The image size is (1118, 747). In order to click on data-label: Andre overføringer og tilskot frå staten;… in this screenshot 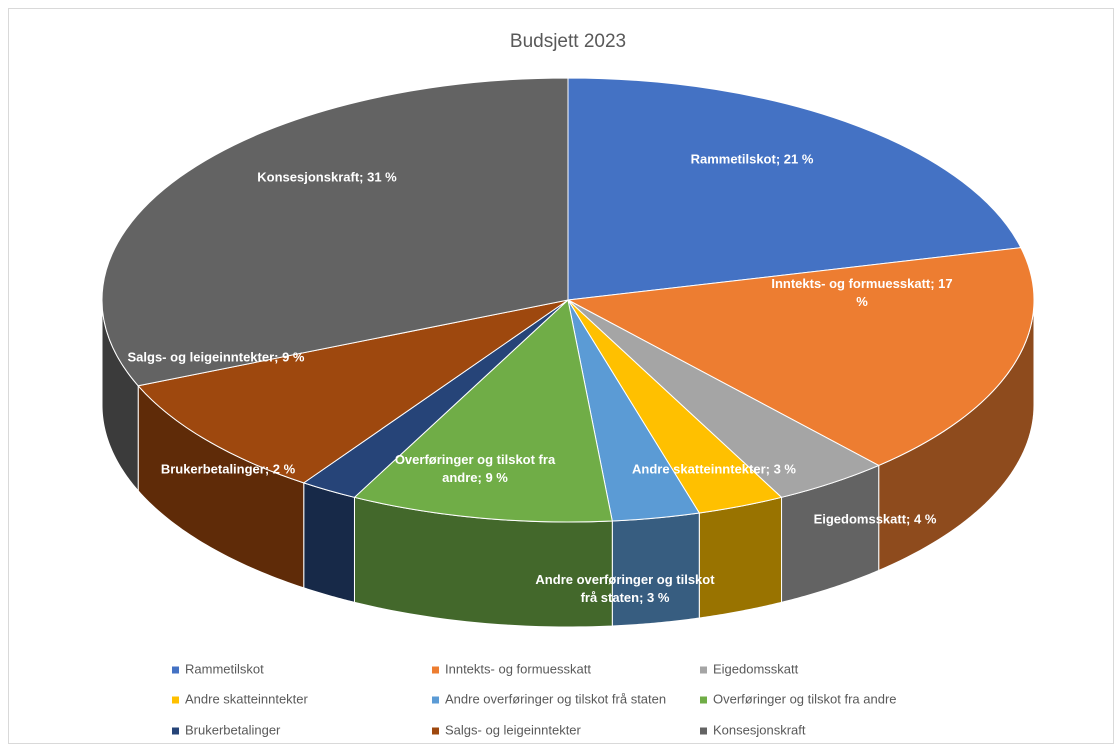, I will do `click(625, 588)`.